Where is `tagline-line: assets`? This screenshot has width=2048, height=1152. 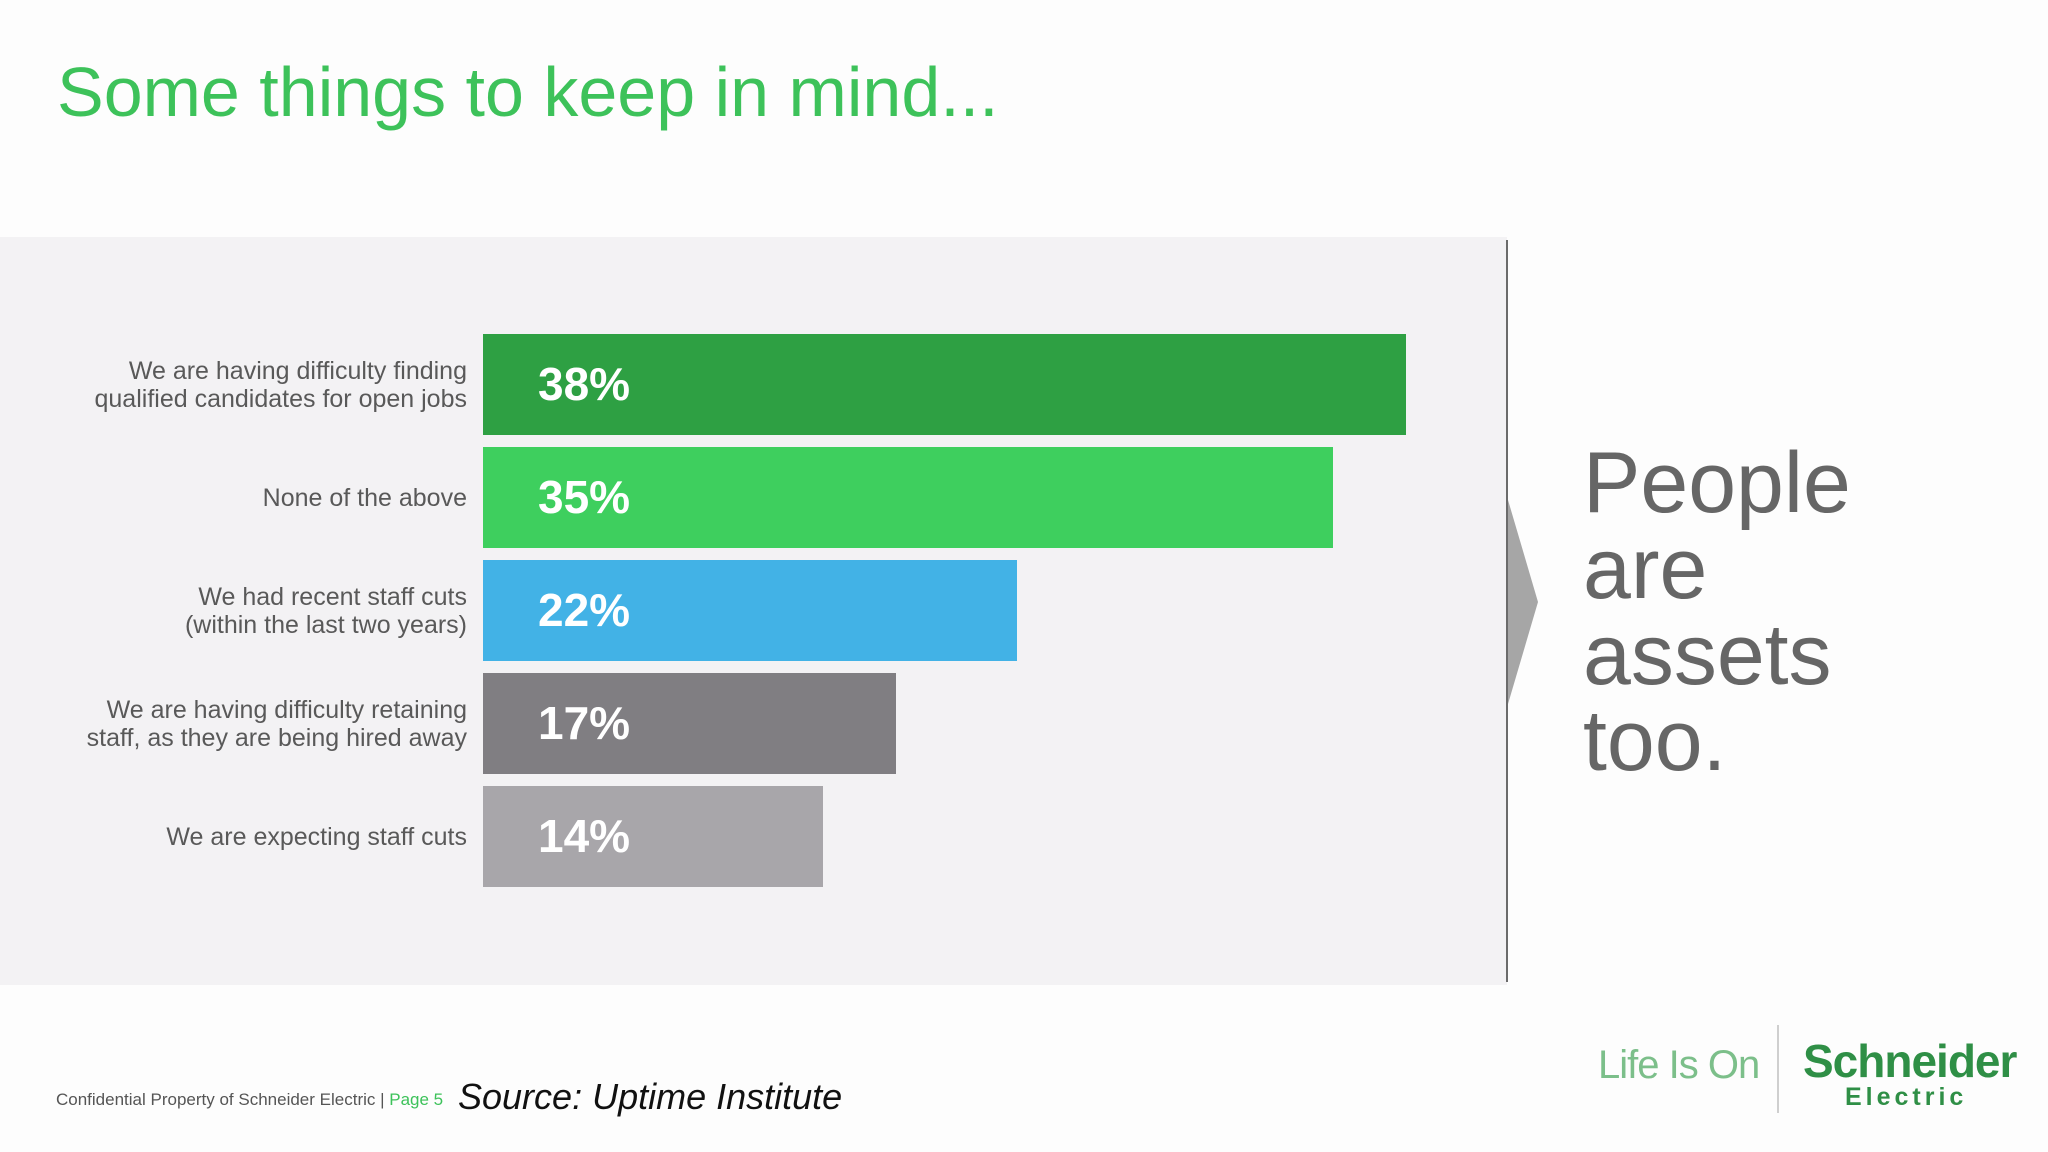 tagline-line: assets is located at coordinates (1707, 655).